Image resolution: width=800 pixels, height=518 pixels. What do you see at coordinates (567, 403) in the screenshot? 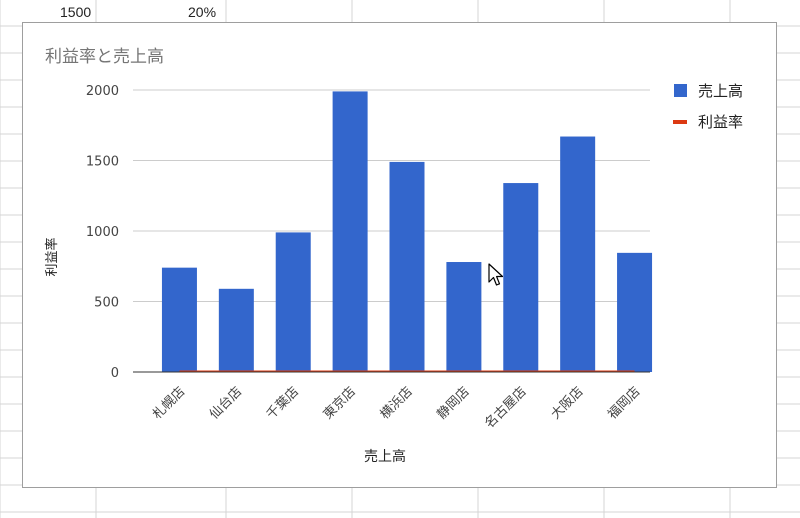
I see `x-tick-label: 大阪店` at bounding box center [567, 403].